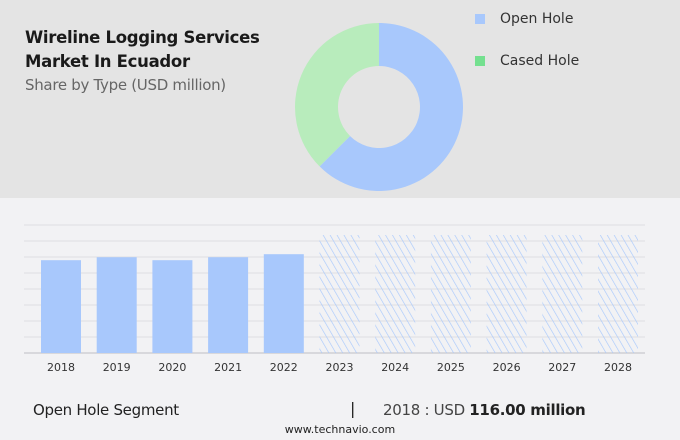 The image size is (680, 440). Describe the element at coordinates (61, 306) in the screenshot. I see `bar-2018` at that location.